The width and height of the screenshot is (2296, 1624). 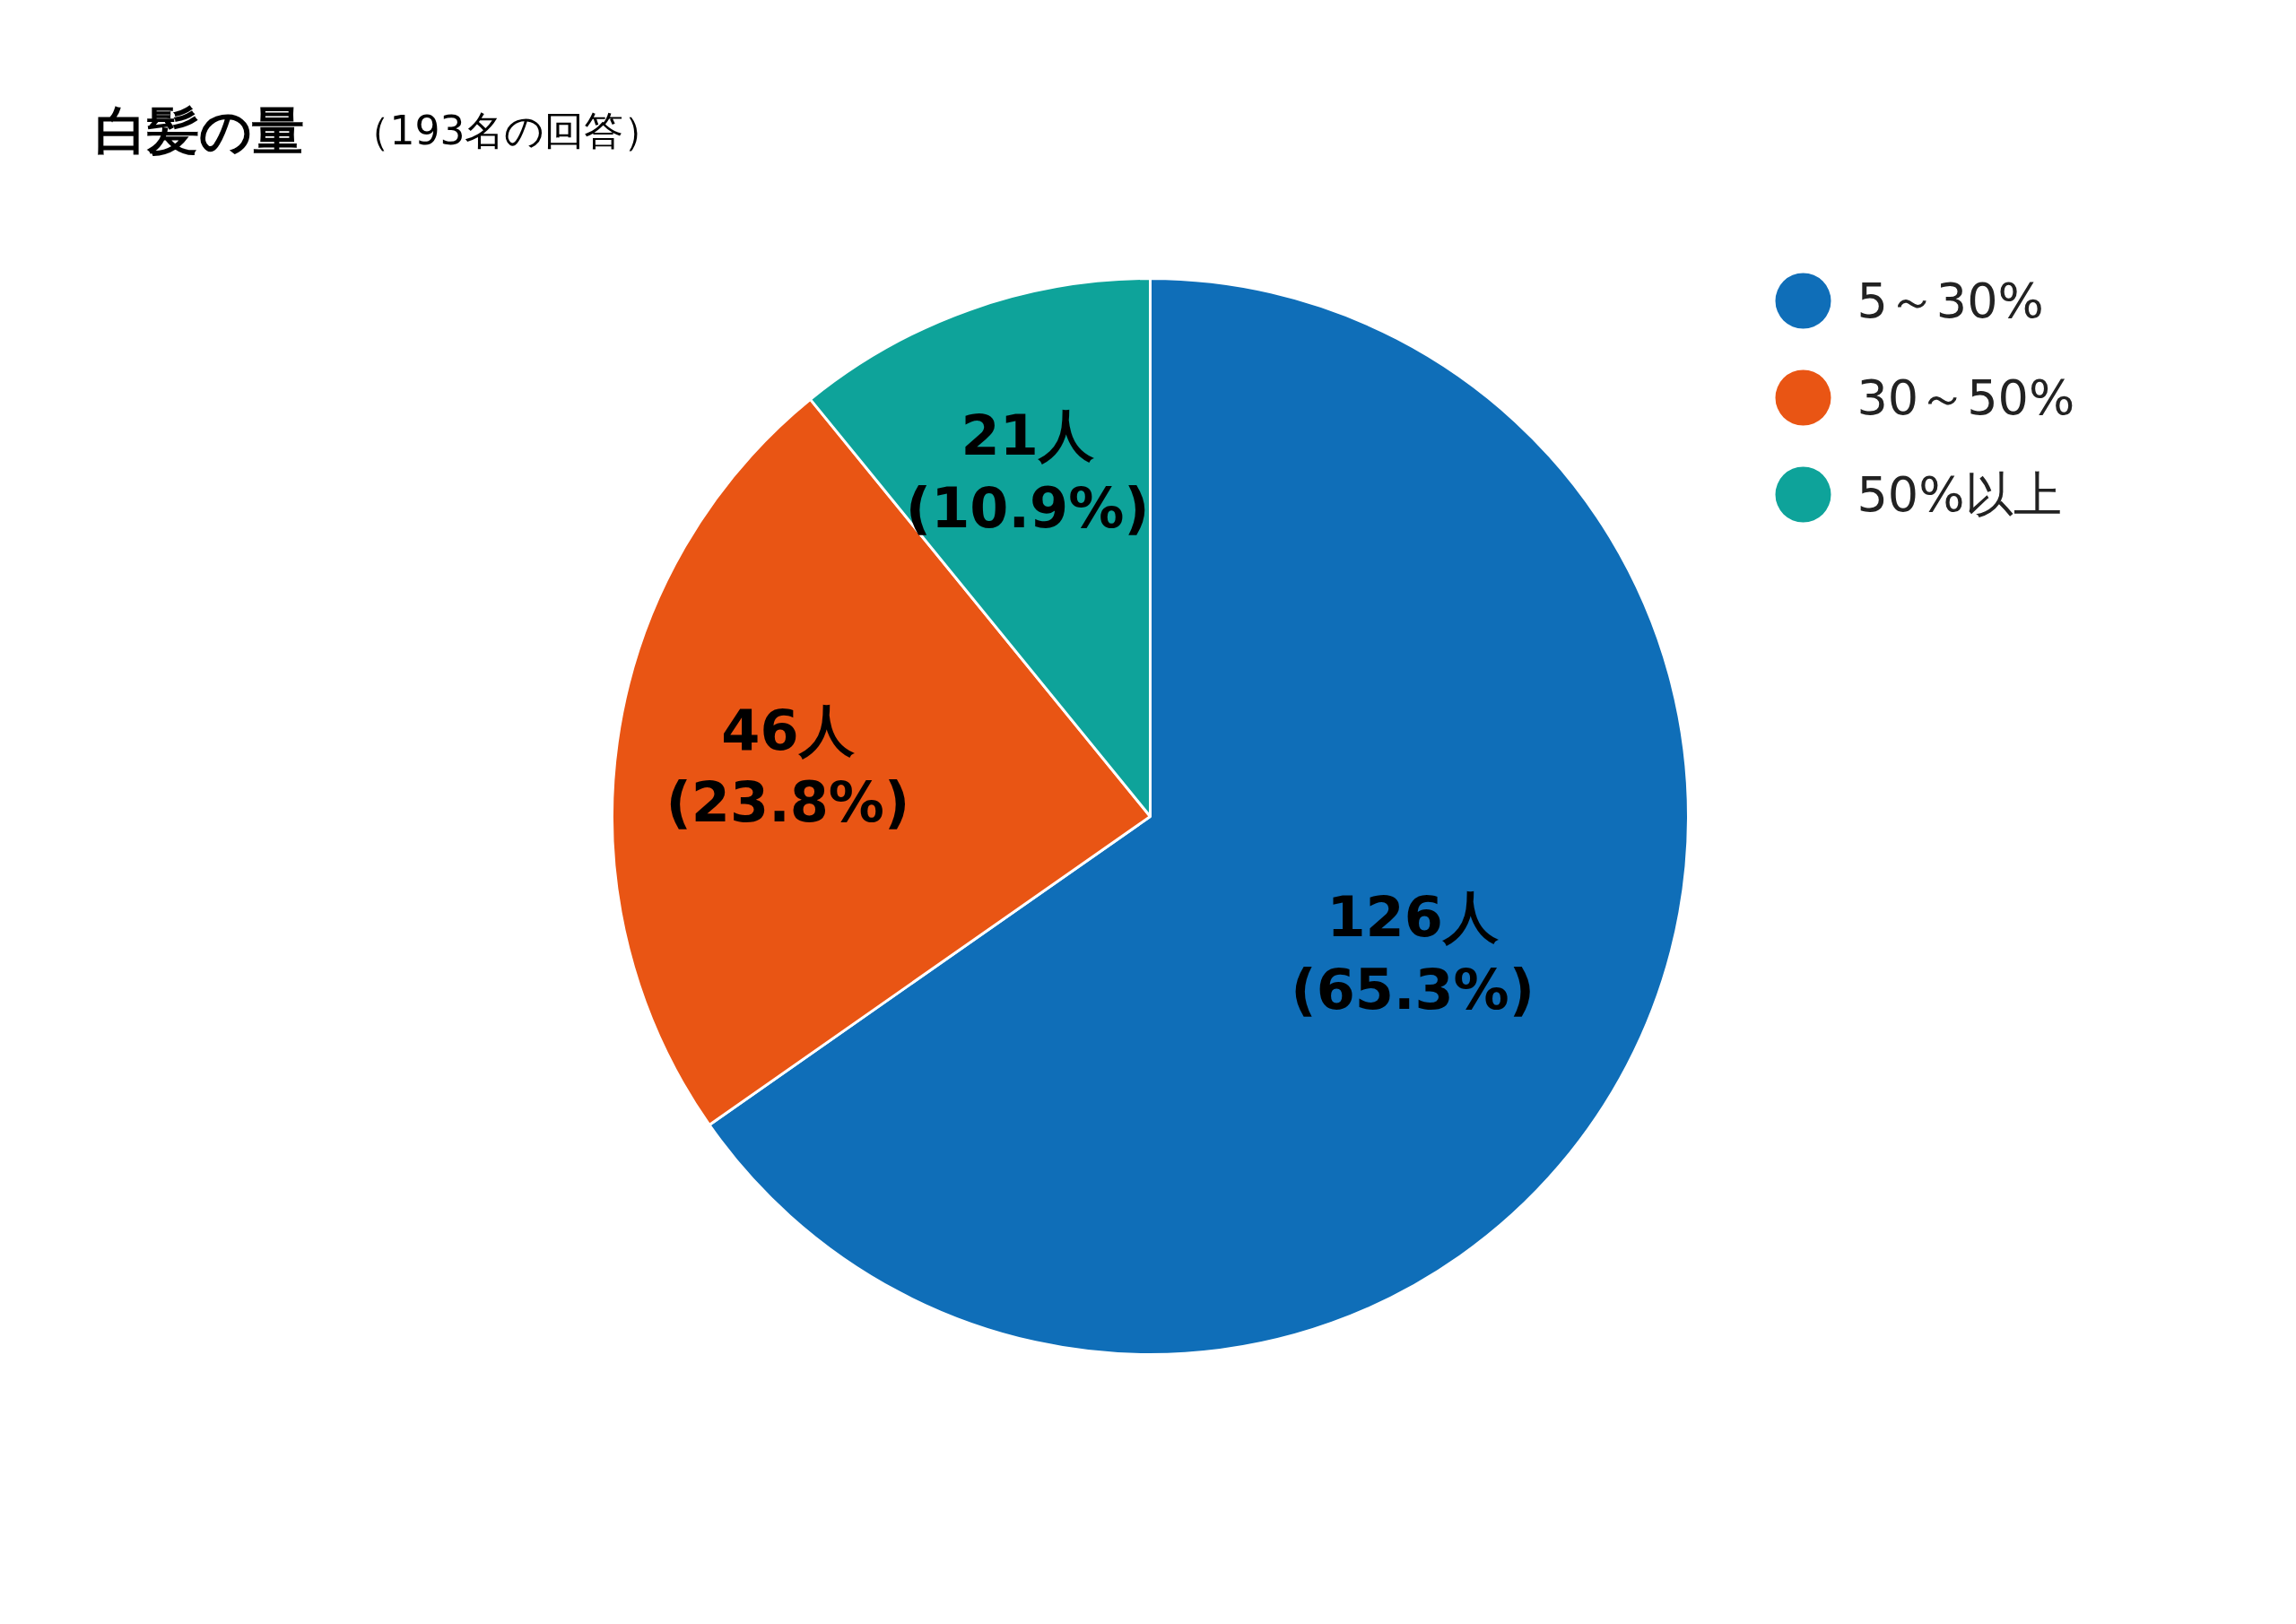 I want to click on legend-label: 30～50%, so click(x=1966, y=397).